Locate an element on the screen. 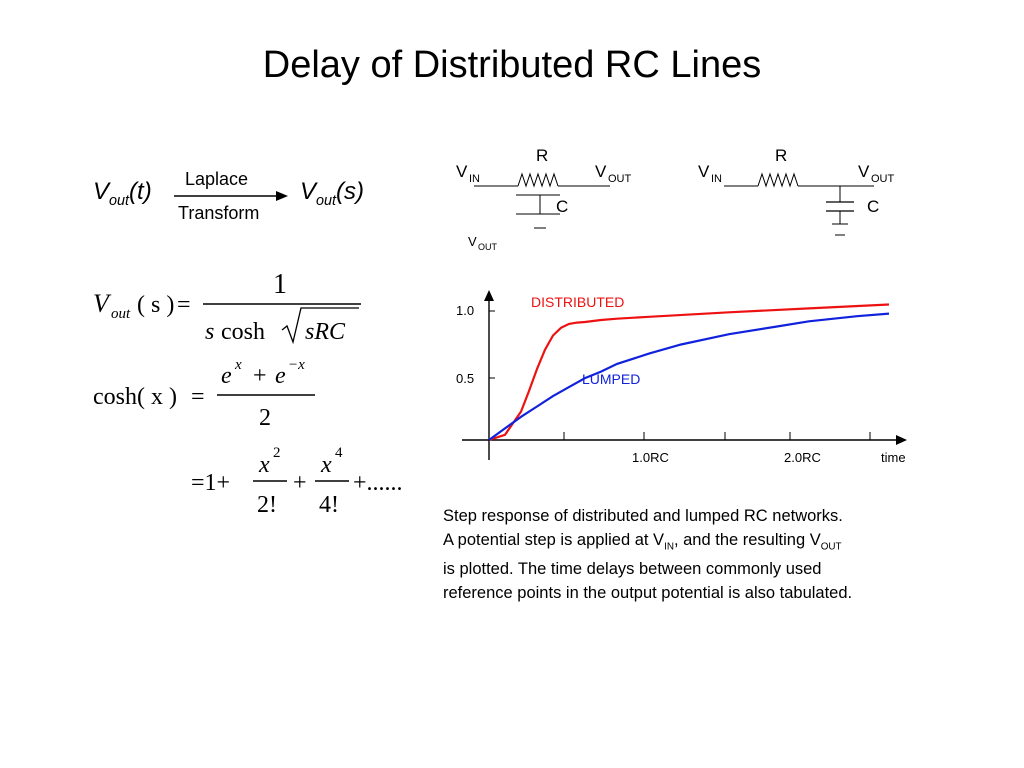 This screenshot has width=1024, height=768. svg-text: cosh is located at coordinates (243, 332).